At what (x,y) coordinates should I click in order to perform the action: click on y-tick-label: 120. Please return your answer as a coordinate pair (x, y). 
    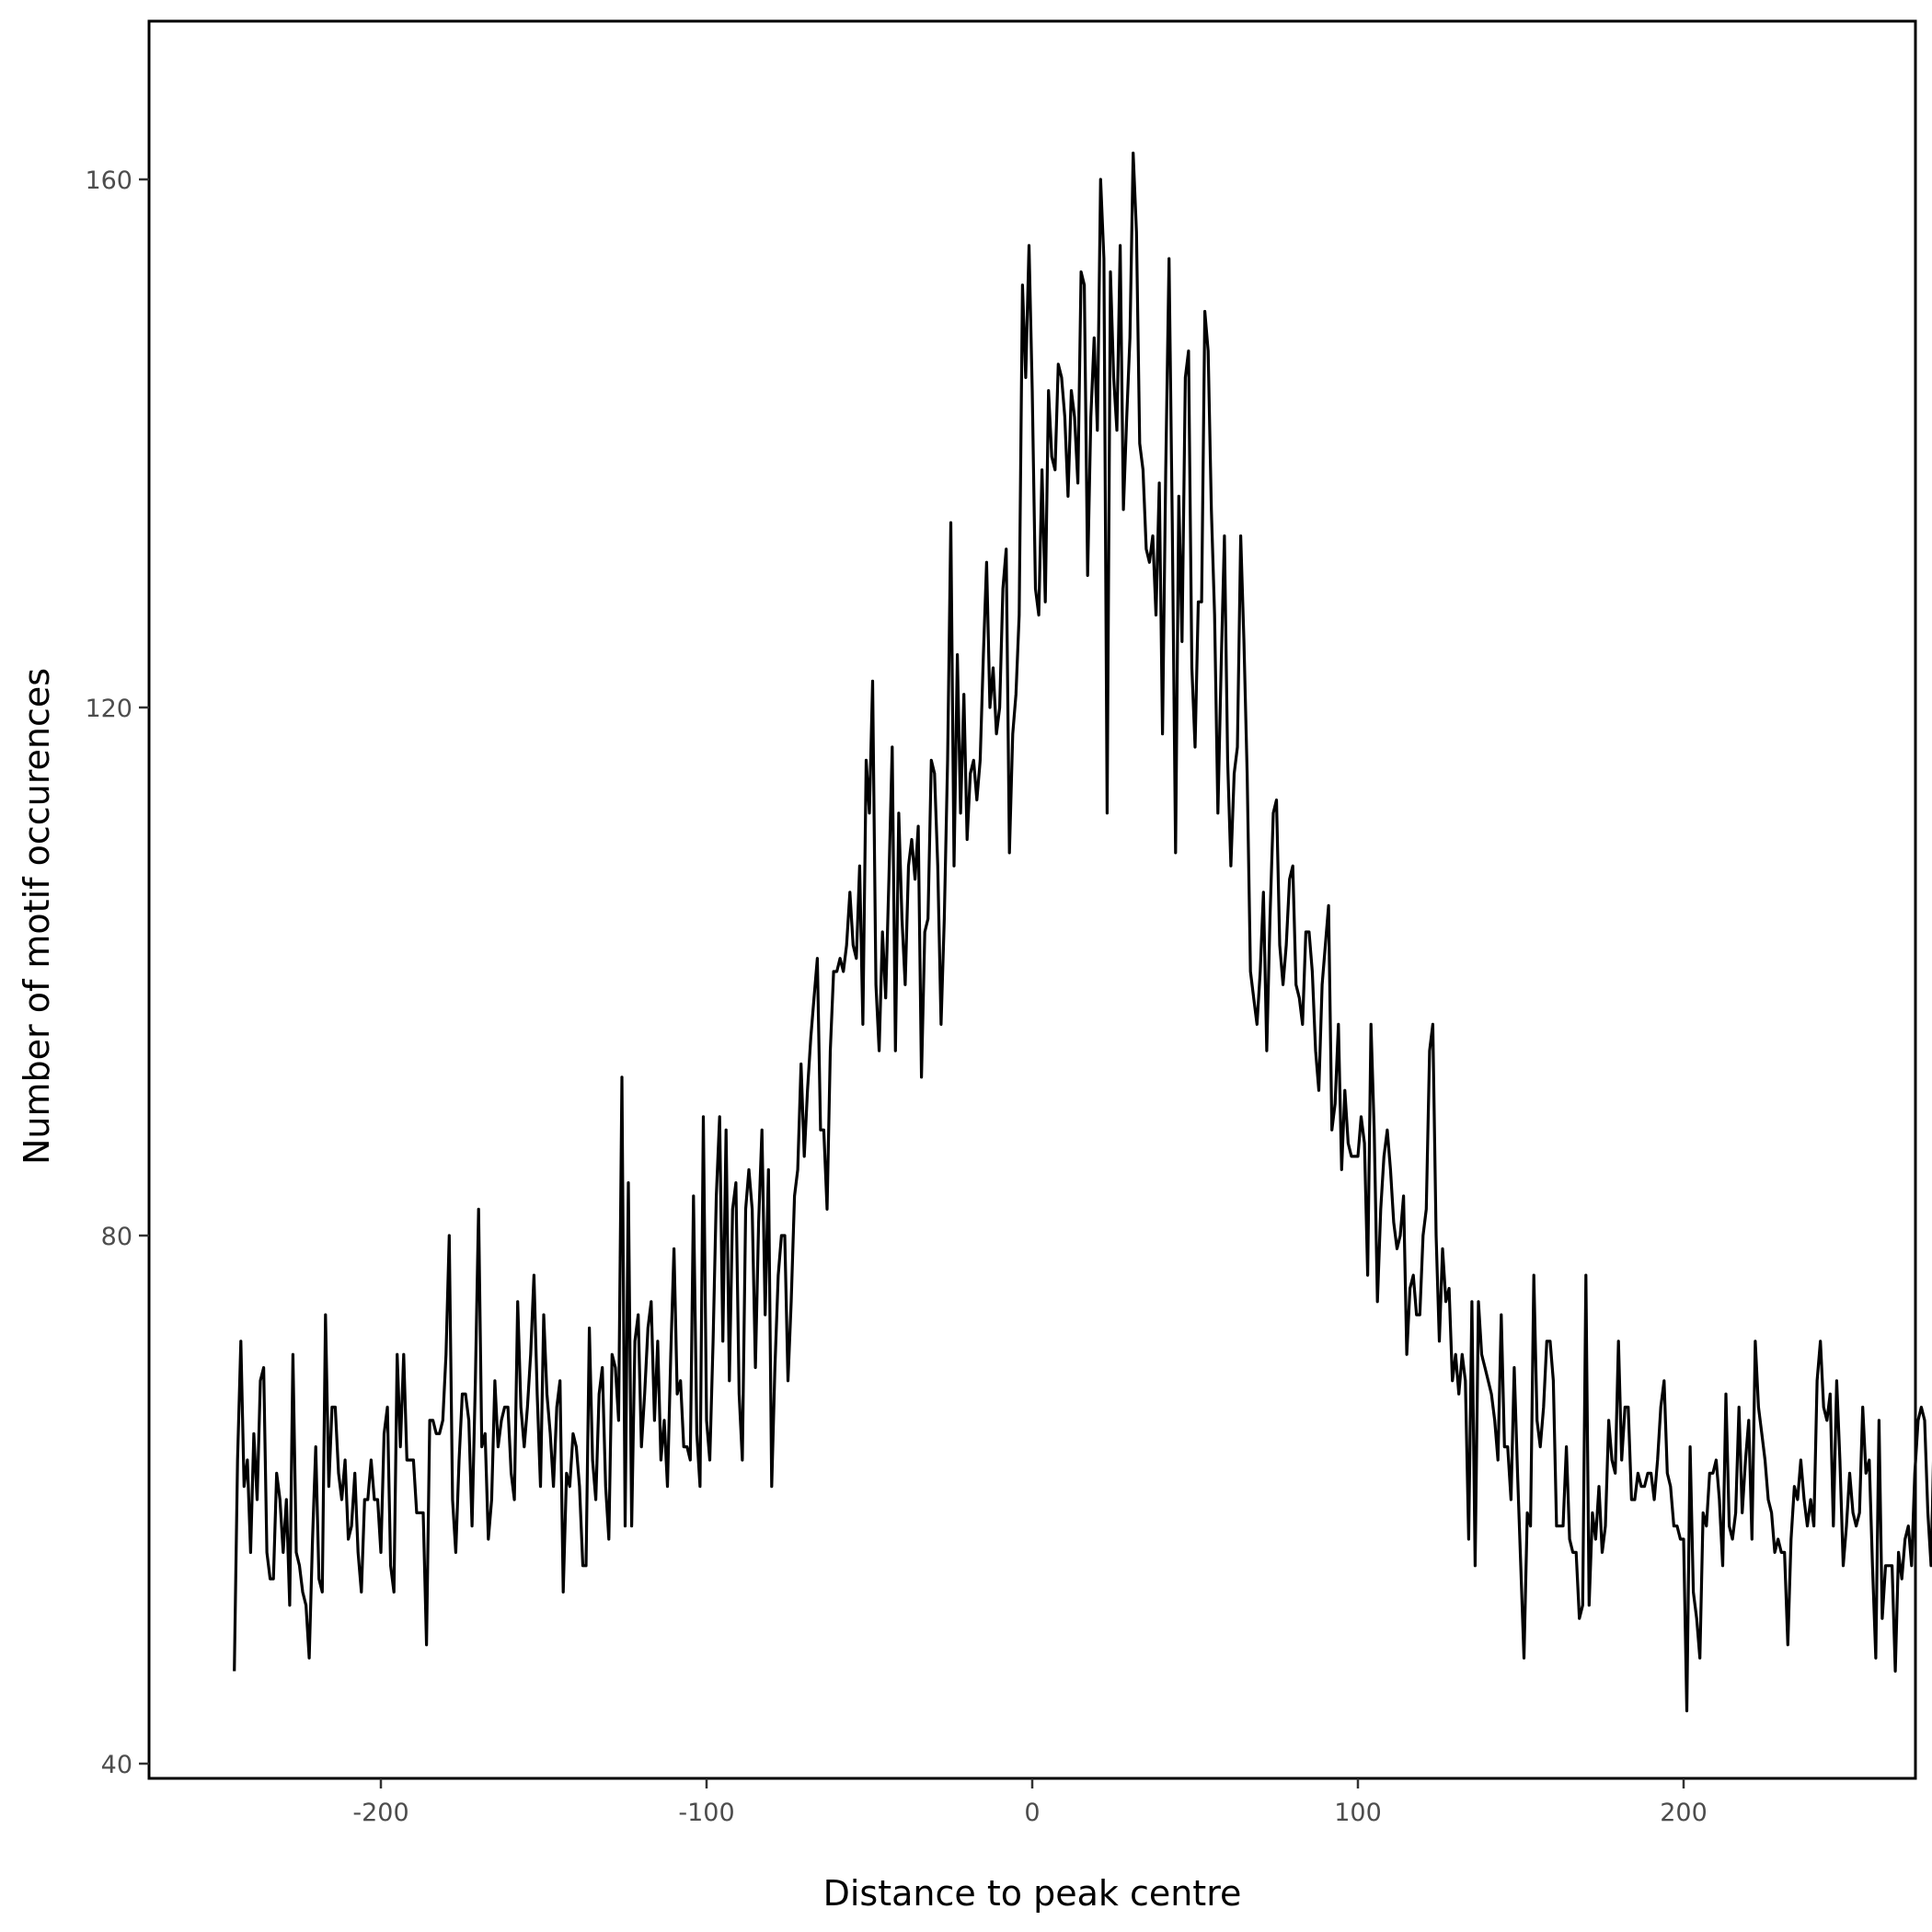
    Looking at the image, I should click on (108, 709).